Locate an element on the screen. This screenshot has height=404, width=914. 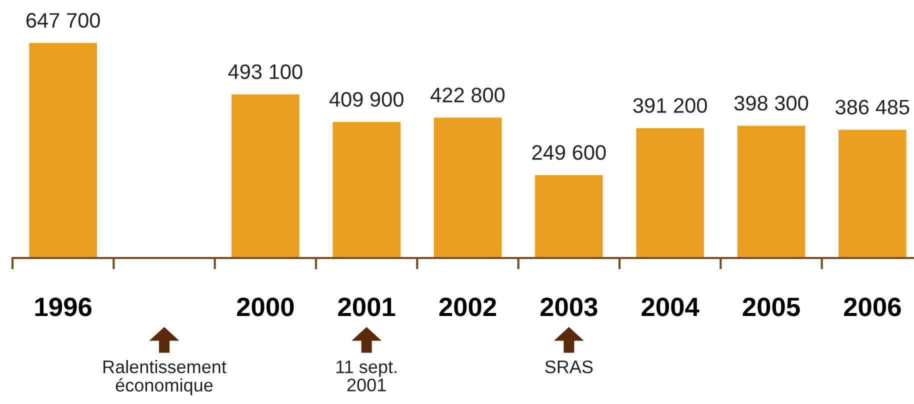
x-tick-label: 2000 is located at coordinates (265, 307).